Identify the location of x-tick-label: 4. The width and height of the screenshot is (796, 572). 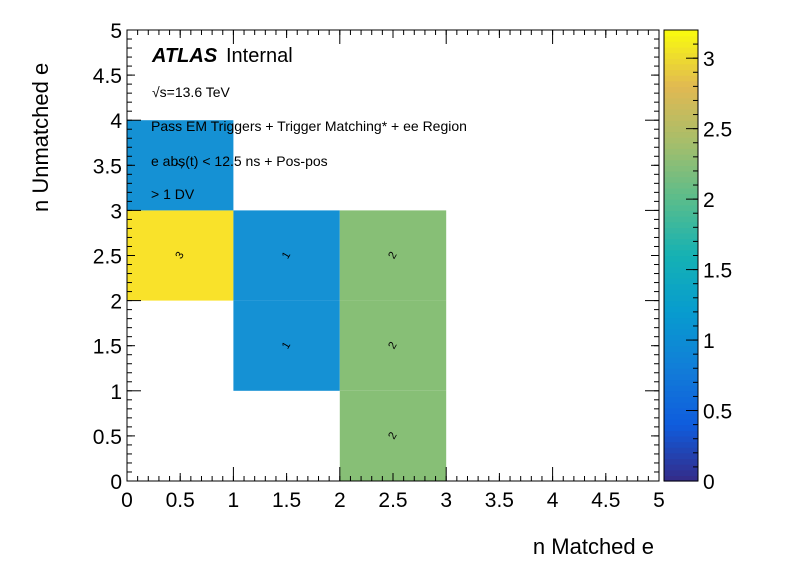
(553, 500).